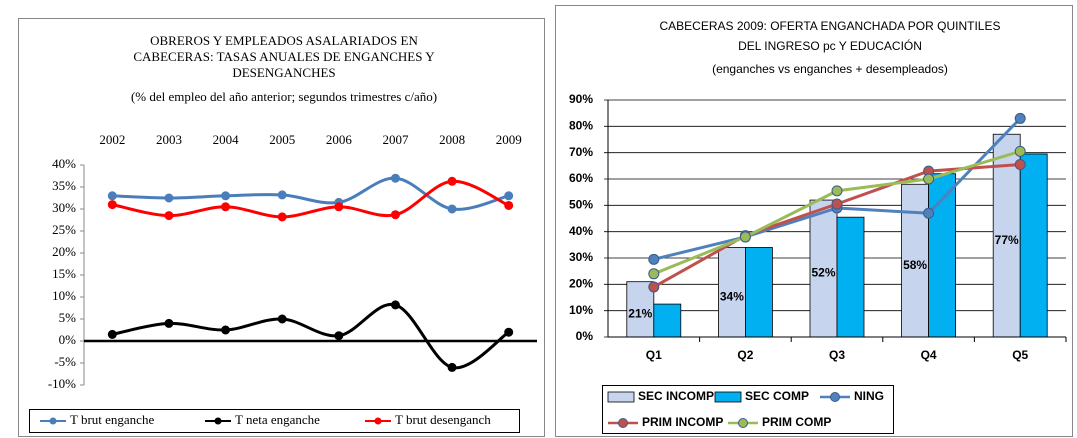  What do you see at coordinates (65, 361) in the screenshot?
I see `y-tick-label: -5%` at bounding box center [65, 361].